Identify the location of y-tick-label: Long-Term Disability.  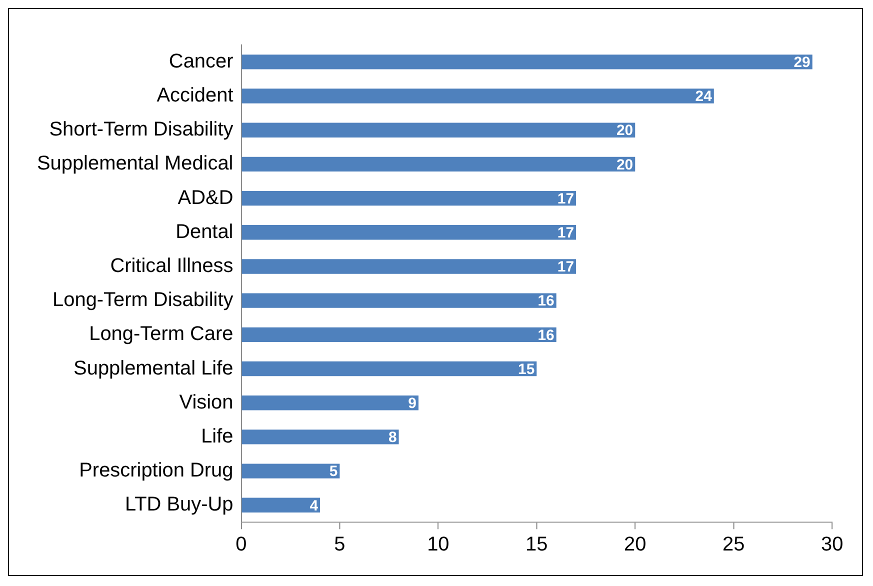
(143, 300).